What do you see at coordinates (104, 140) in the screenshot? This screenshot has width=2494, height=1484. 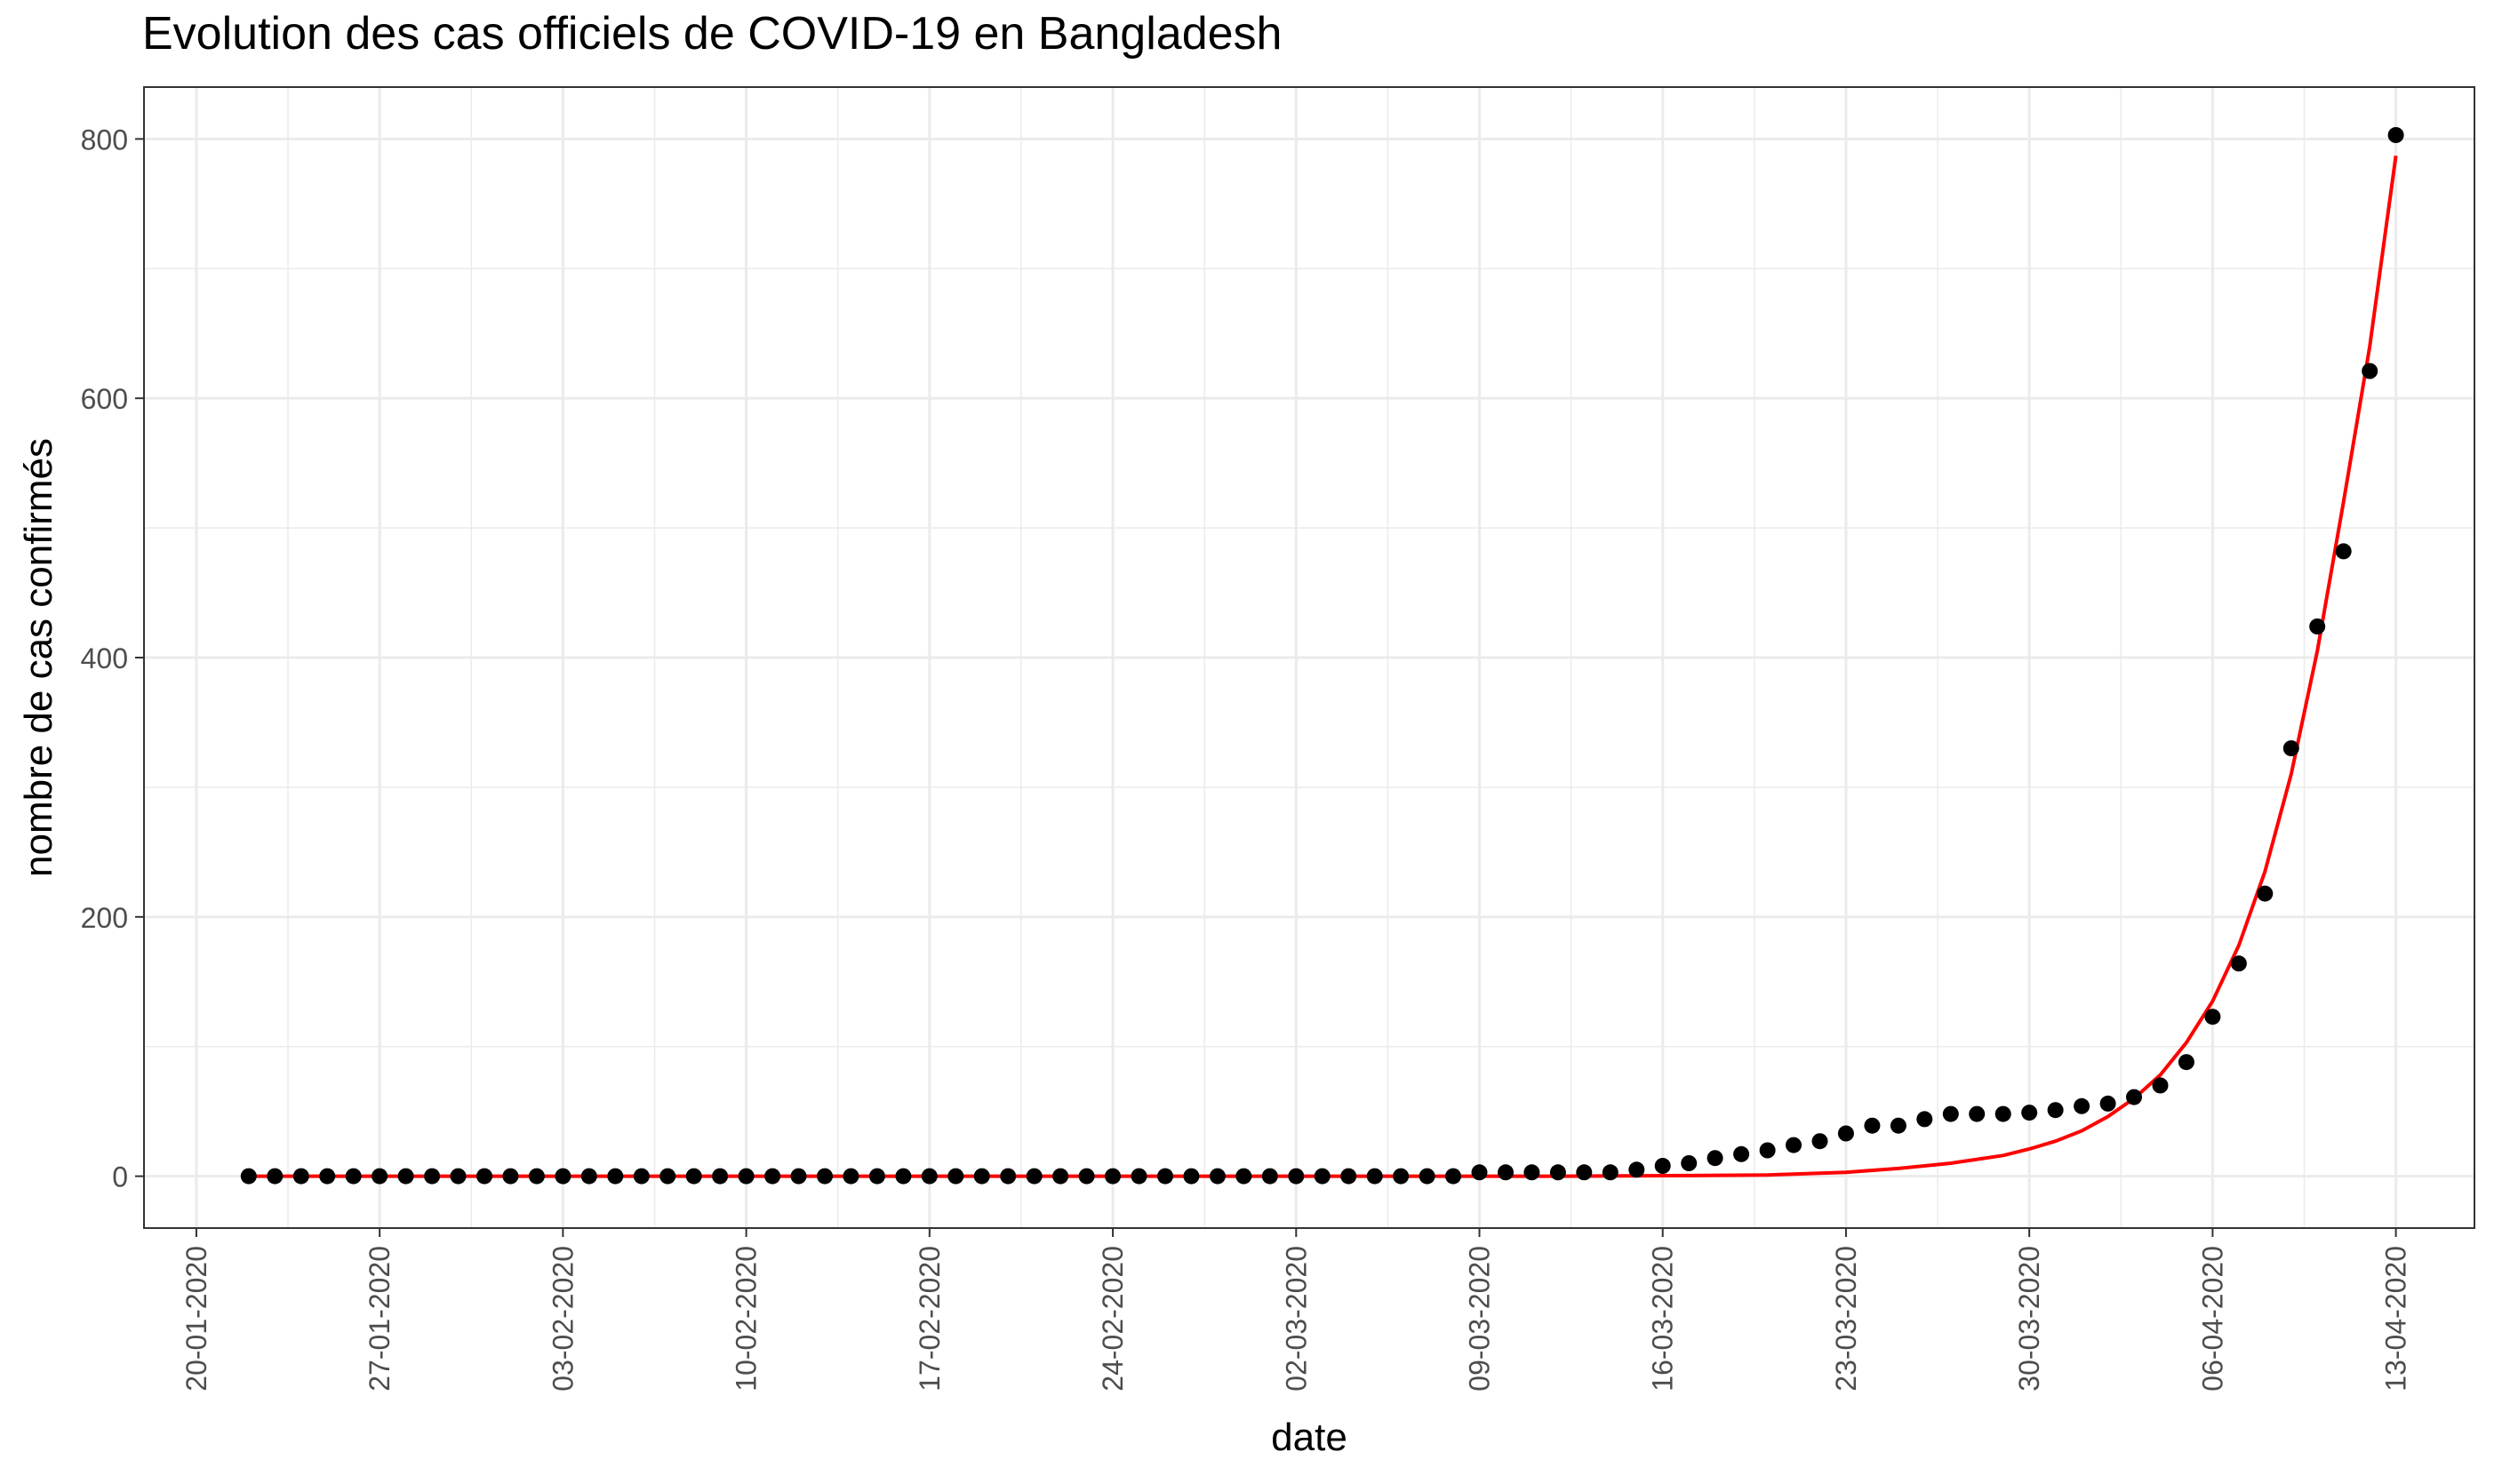 I see `y-tick-label: 800` at bounding box center [104, 140].